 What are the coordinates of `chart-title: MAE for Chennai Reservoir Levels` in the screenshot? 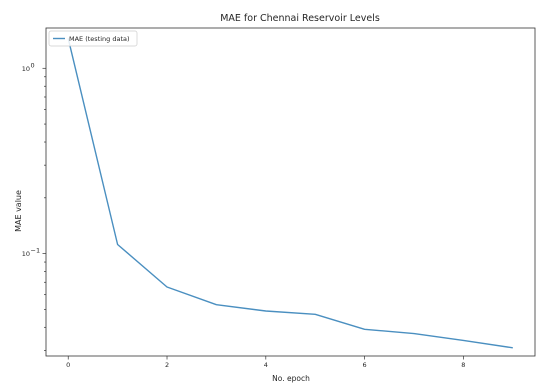 It's located at (300, 18).